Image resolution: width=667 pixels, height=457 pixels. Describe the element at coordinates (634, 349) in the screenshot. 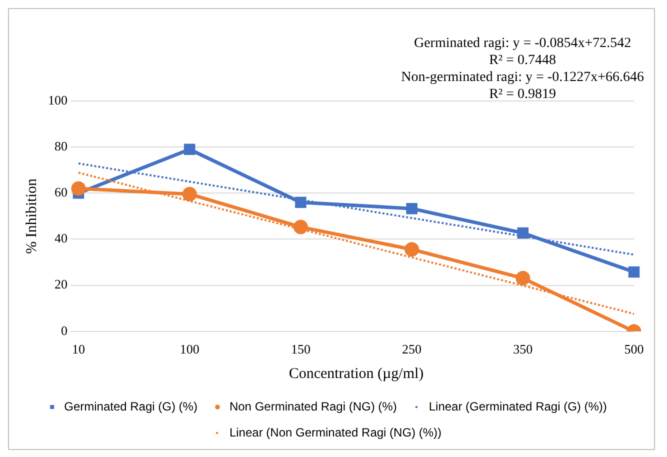

I see `x-tick-label: 500` at that location.